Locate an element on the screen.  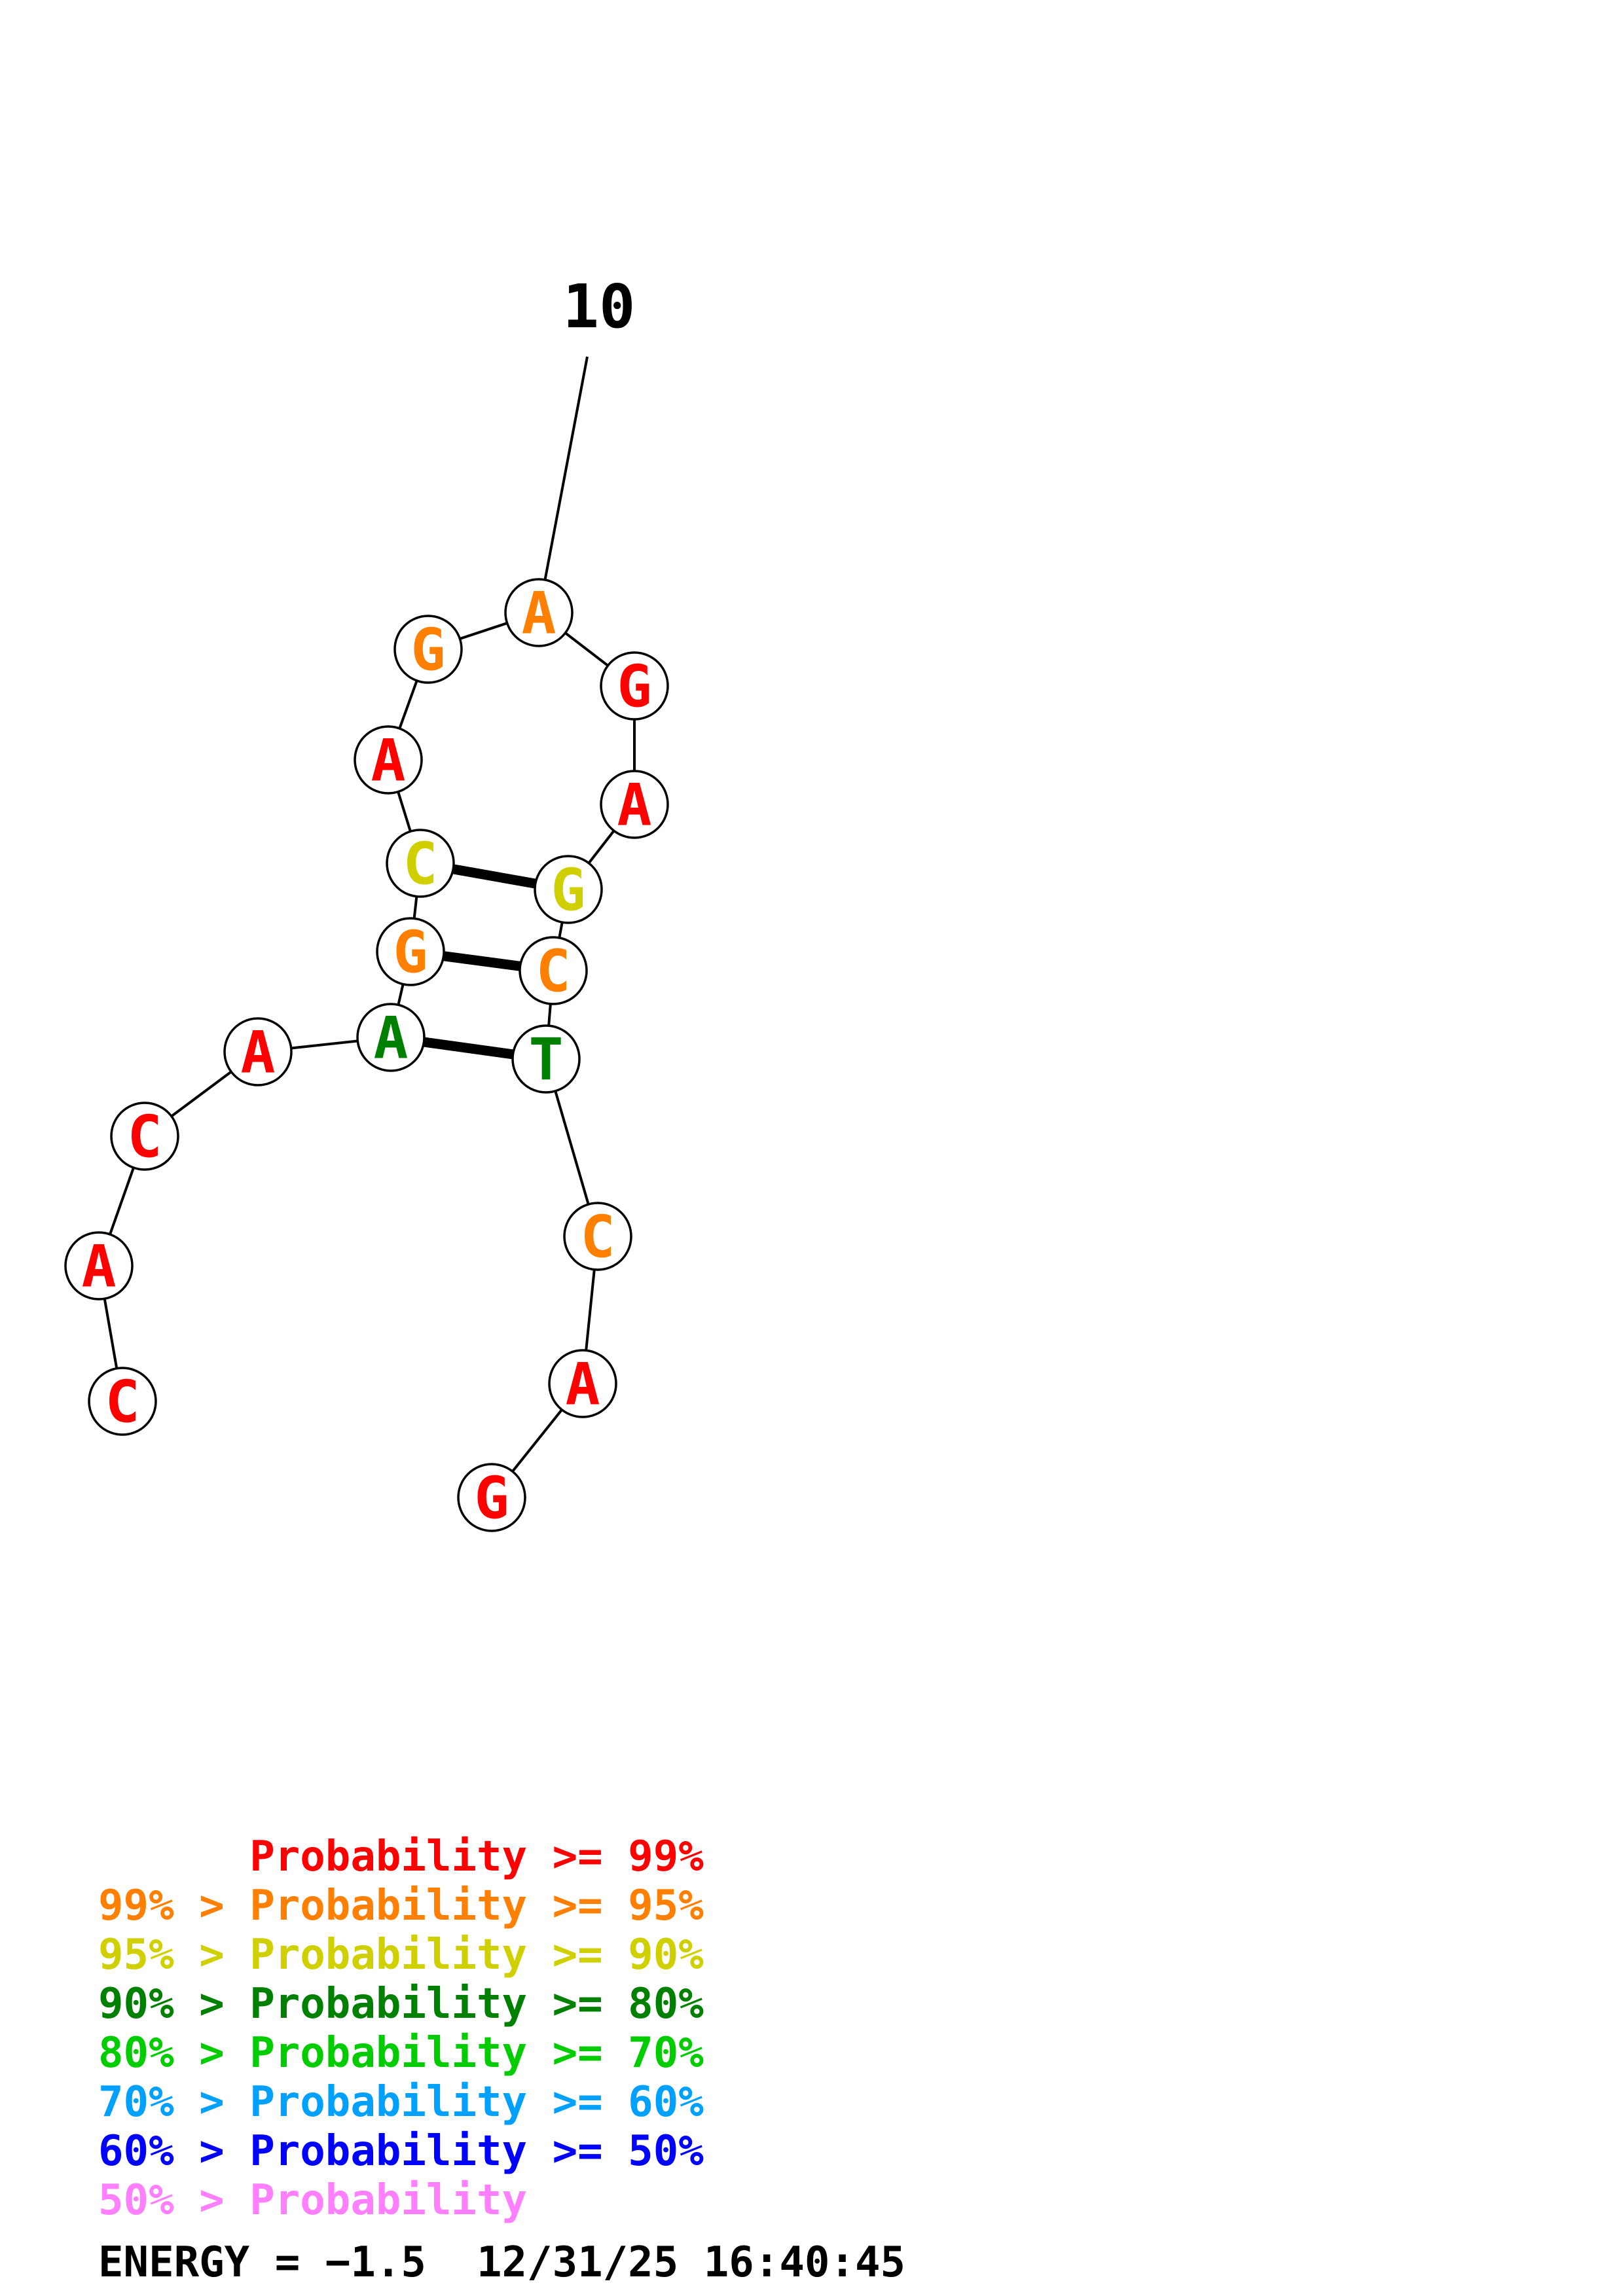
legend-item: 99% > Probability >= 95% is located at coordinates (401, 1906).